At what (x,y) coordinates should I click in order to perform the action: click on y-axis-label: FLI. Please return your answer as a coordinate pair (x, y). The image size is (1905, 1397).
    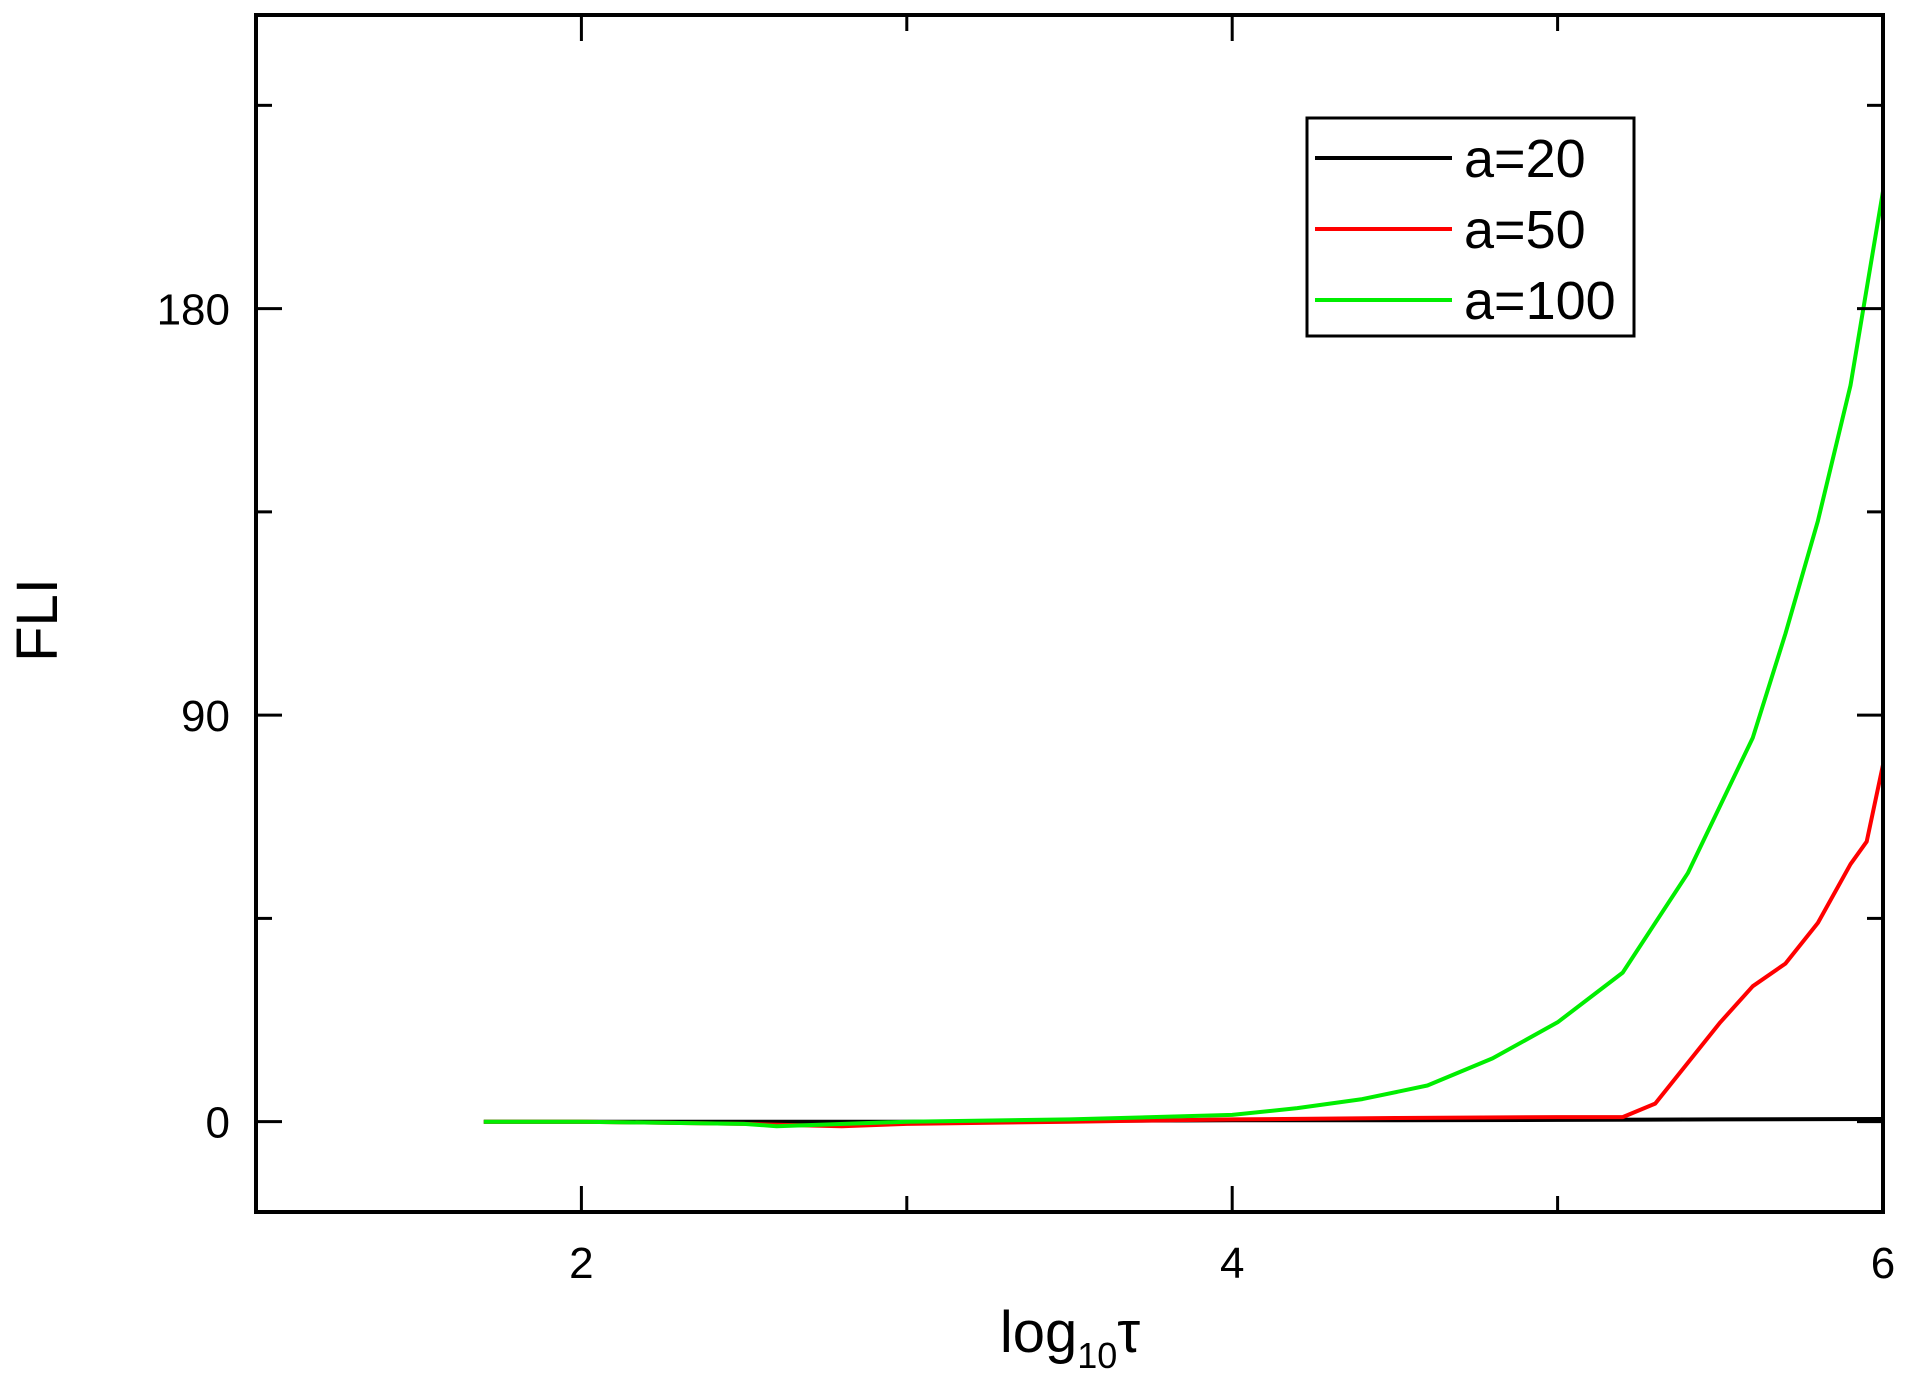
    Looking at the image, I should click on (37, 620).